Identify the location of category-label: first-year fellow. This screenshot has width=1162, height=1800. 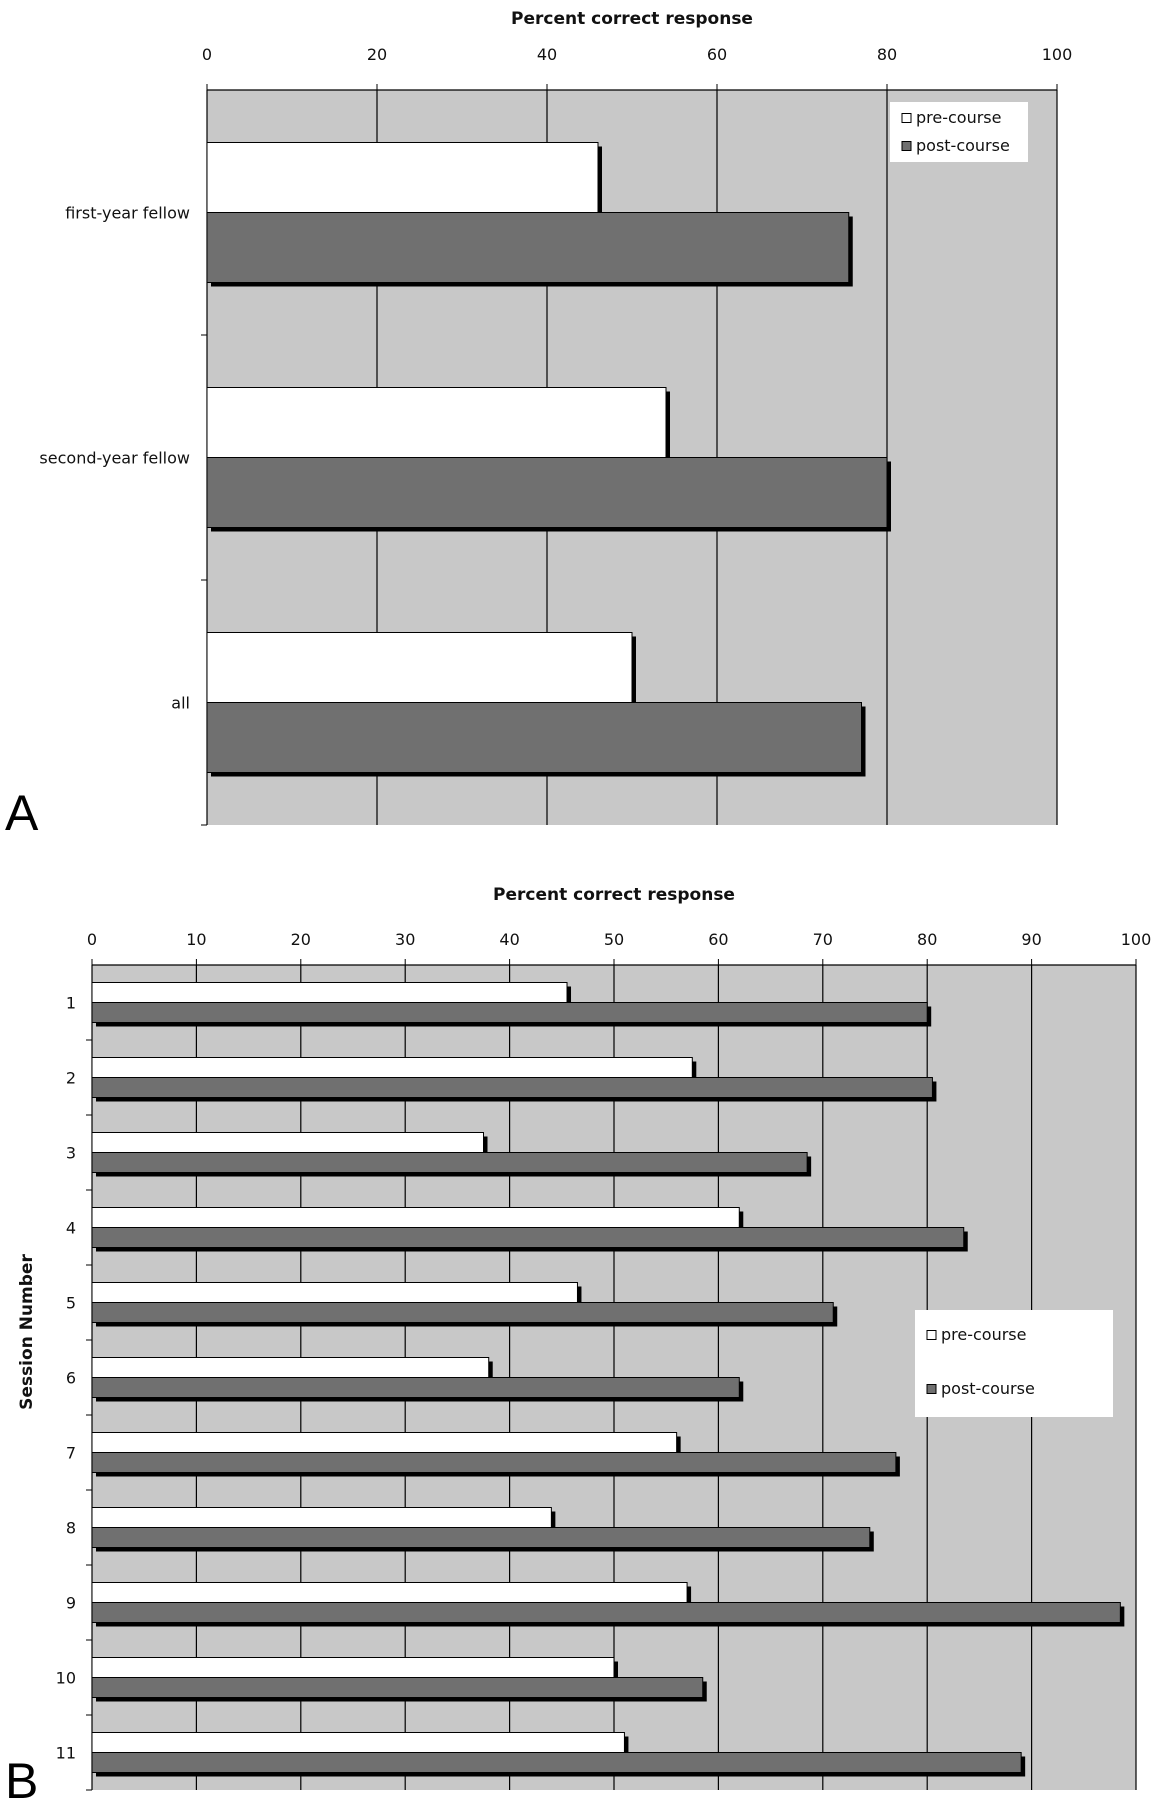
(127, 213).